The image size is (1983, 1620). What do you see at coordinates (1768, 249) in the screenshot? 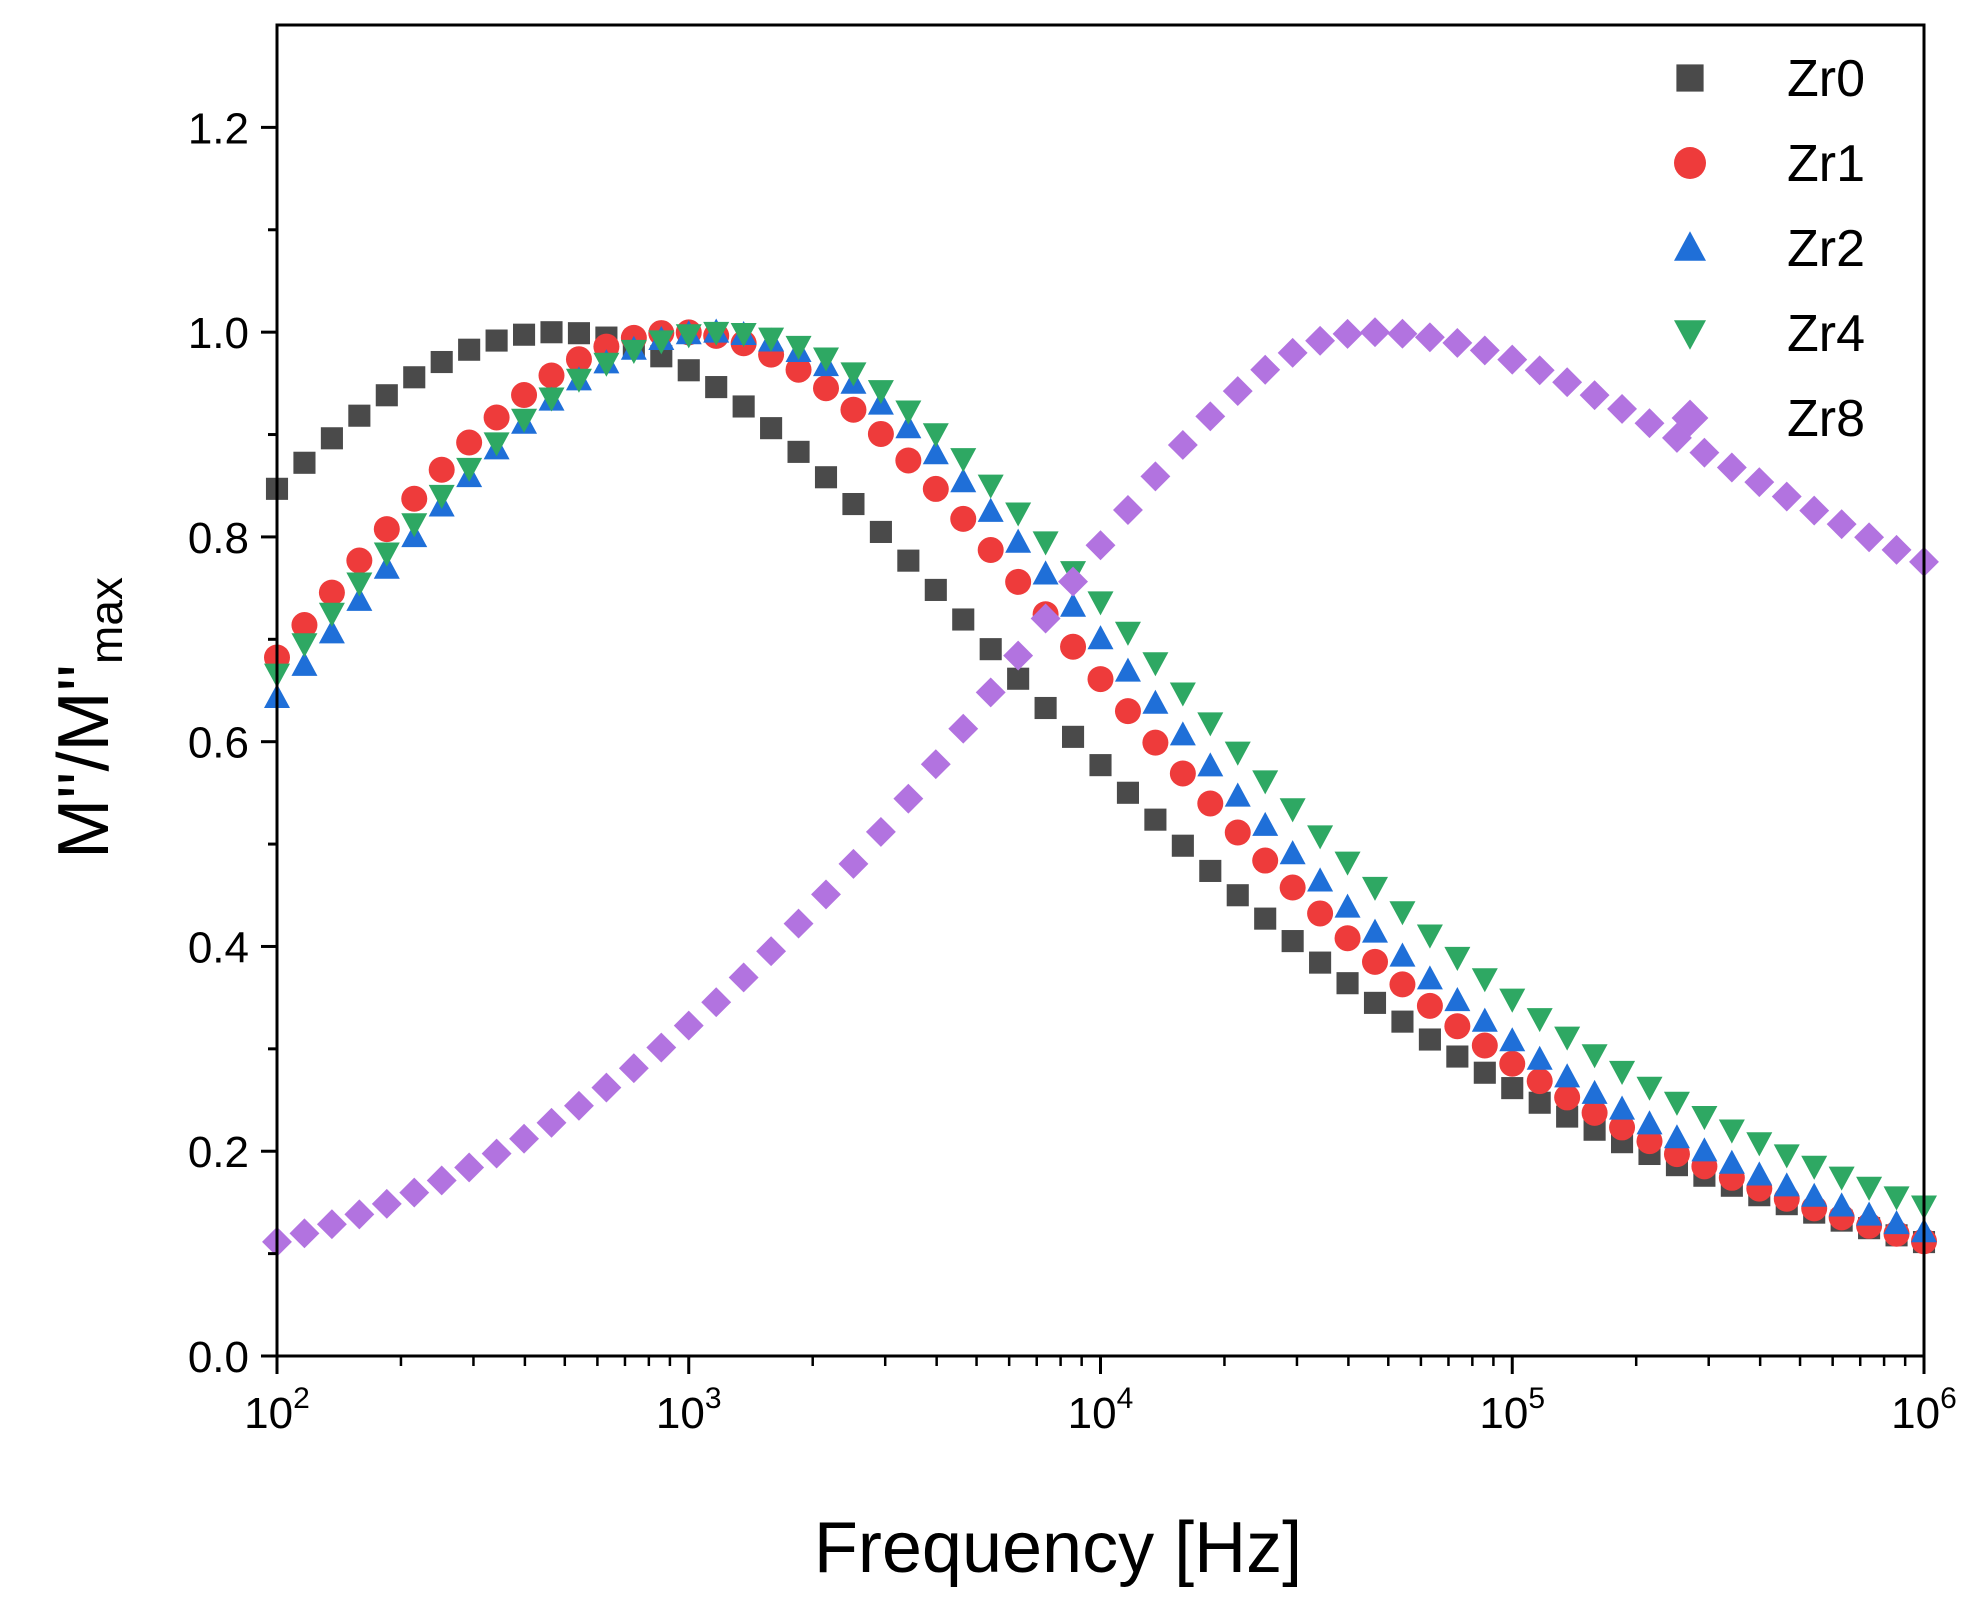
I see `legend: Zr0 Zr1 Zr2 Zr4 Zr8` at bounding box center [1768, 249].